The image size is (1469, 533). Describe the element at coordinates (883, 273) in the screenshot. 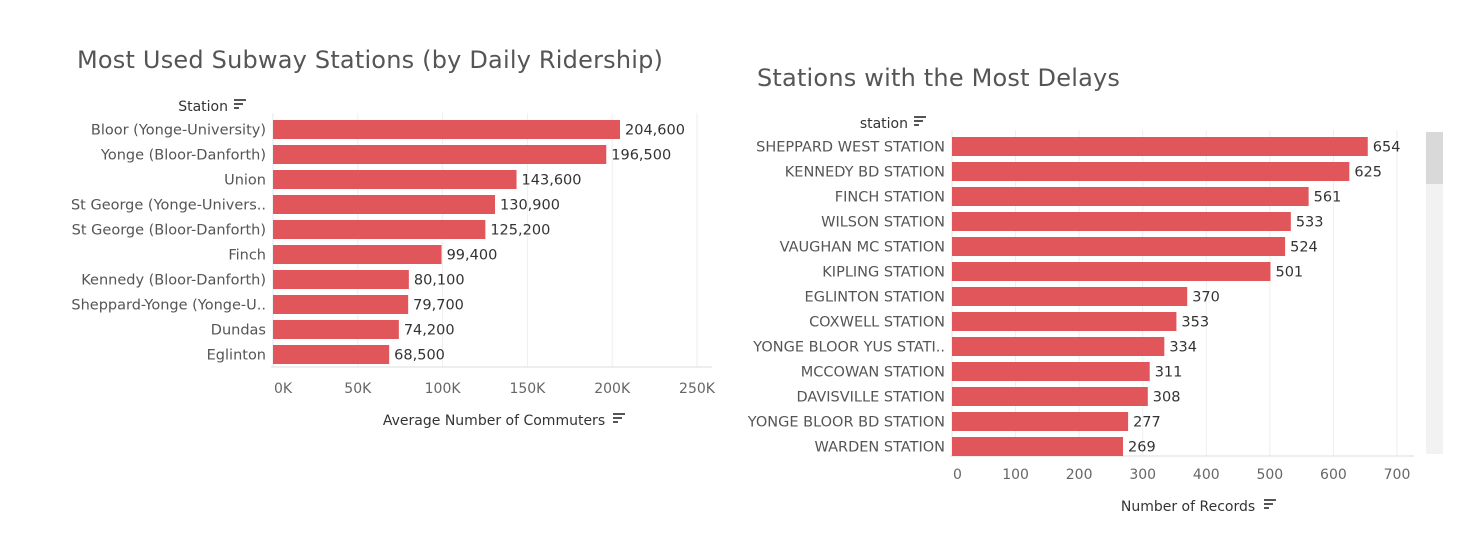

I see `category-label: KIPLING STATION` at that location.